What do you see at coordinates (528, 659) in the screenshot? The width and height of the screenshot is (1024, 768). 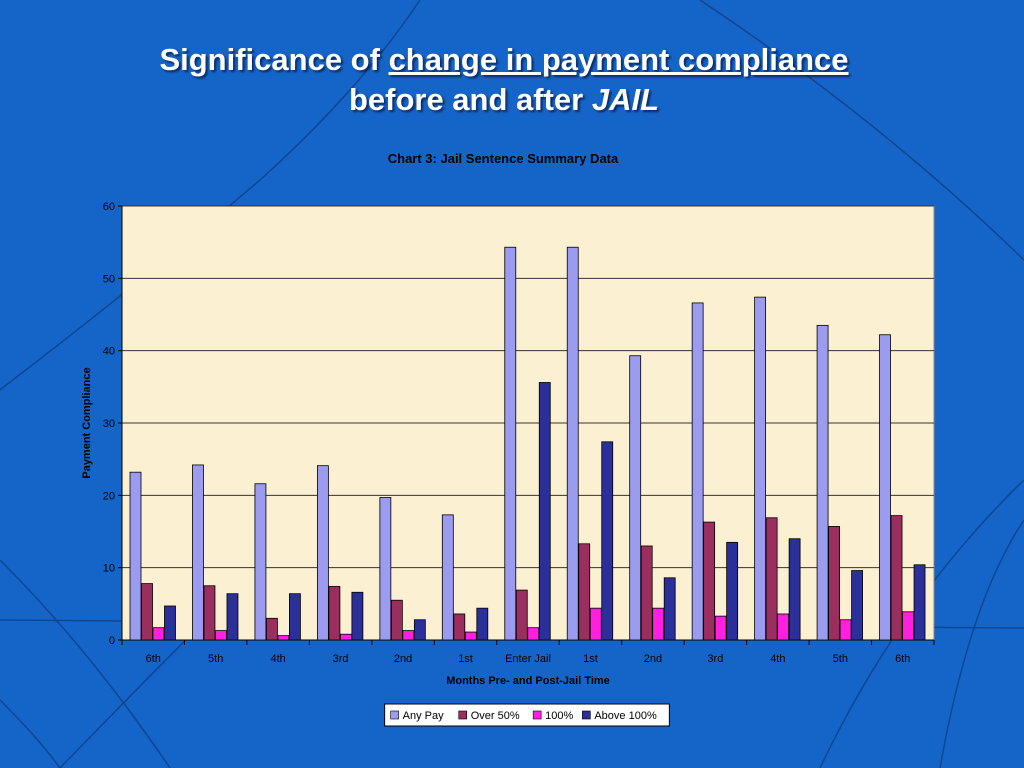 I see `x-tick-label: Enter Jail` at bounding box center [528, 659].